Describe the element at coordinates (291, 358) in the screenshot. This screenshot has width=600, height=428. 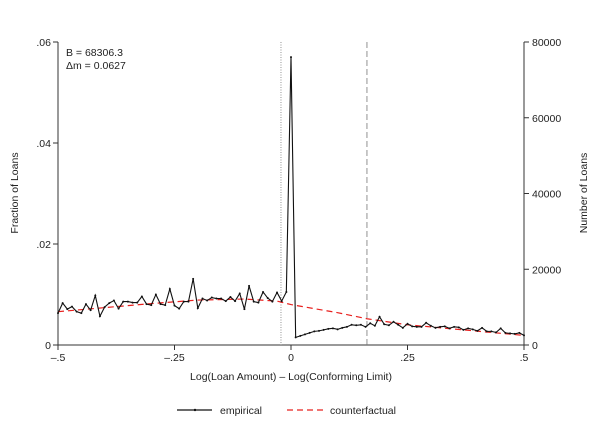
I see `x-tick-label: 0` at that location.